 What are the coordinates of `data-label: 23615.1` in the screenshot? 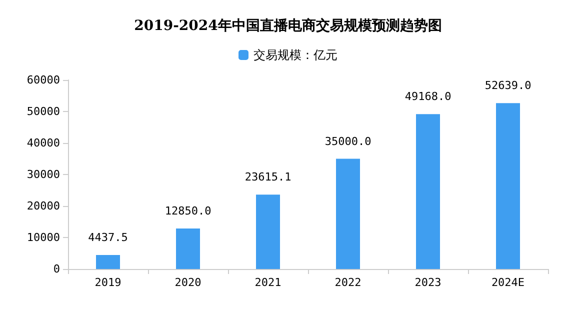 It's located at (268, 177).